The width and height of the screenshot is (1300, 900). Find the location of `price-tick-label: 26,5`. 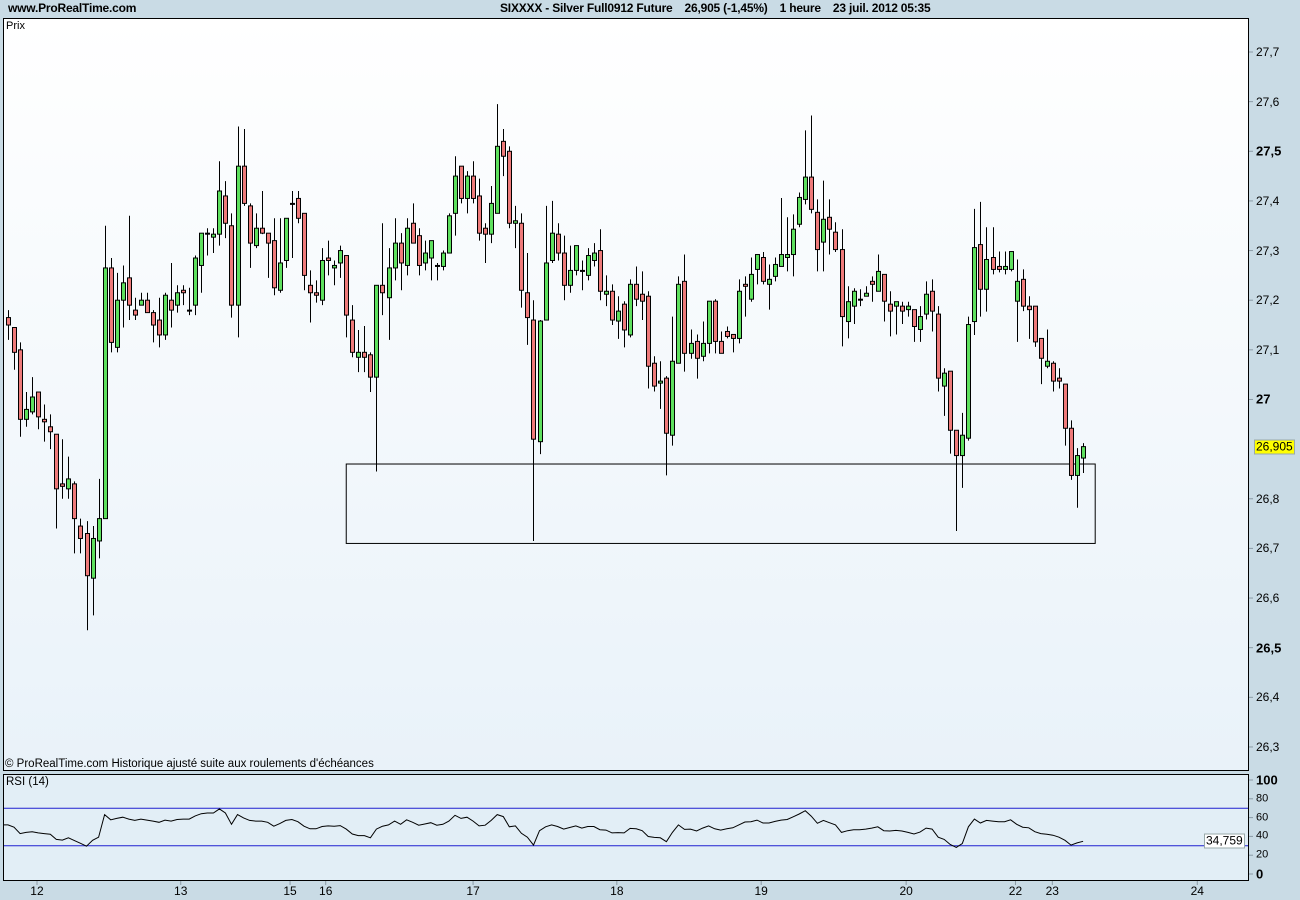

price-tick-label: 26,5 is located at coordinates (1269, 648).